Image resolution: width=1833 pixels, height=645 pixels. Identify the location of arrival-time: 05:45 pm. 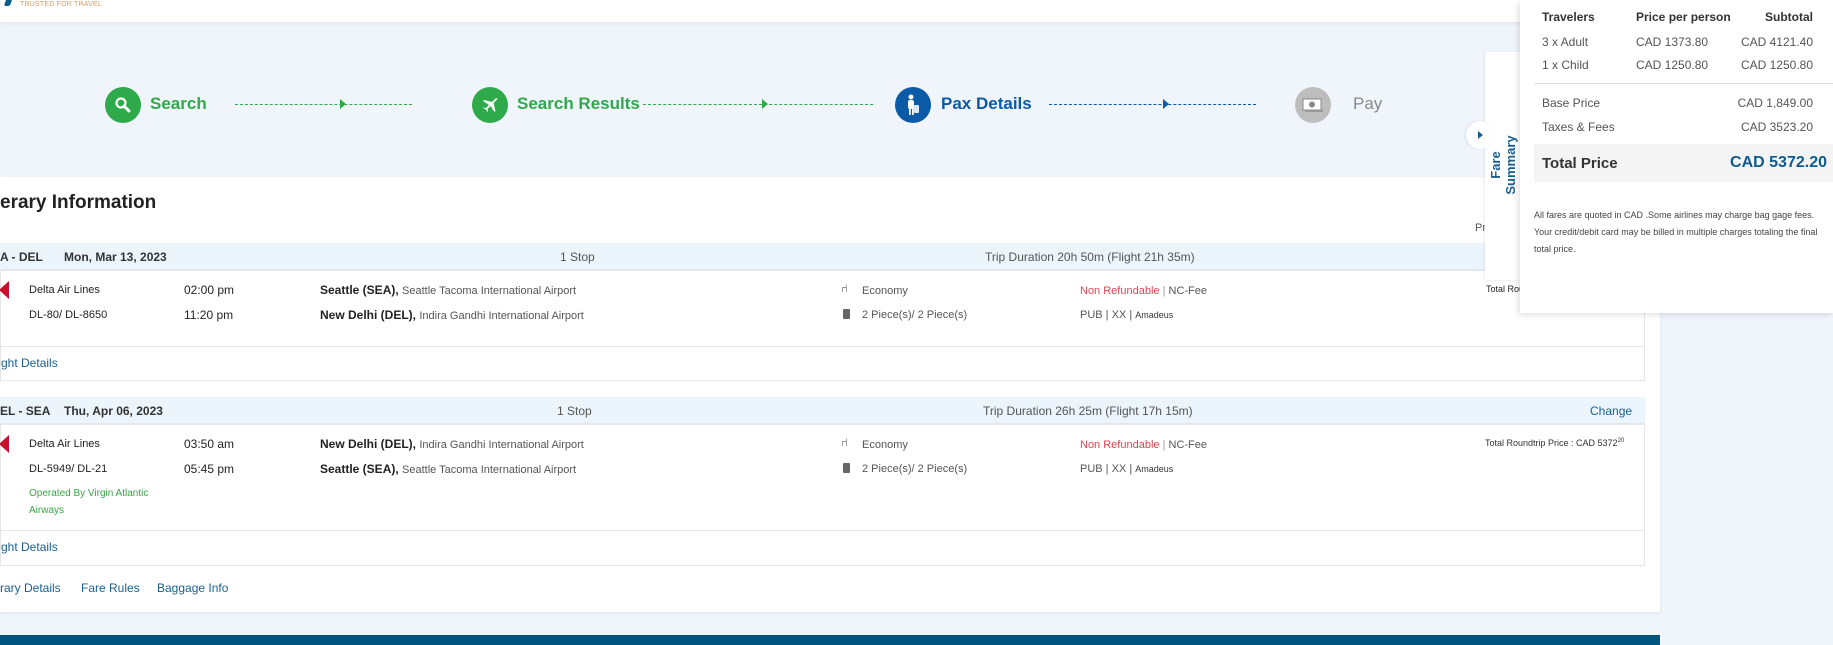
(209, 469).